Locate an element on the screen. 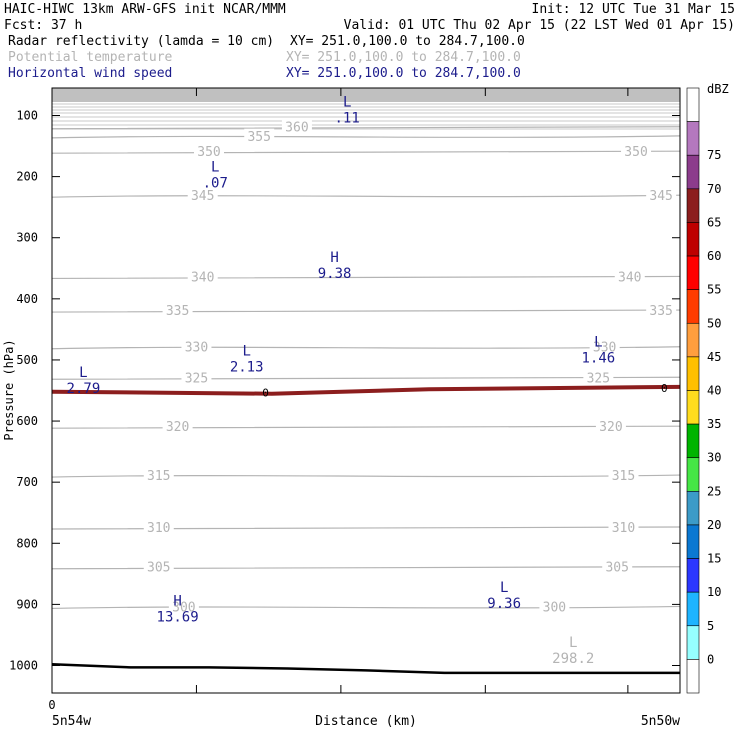 This screenshot has height=740, width=740. y-tick-label-200: 200 is located at coordinates (27, 177).